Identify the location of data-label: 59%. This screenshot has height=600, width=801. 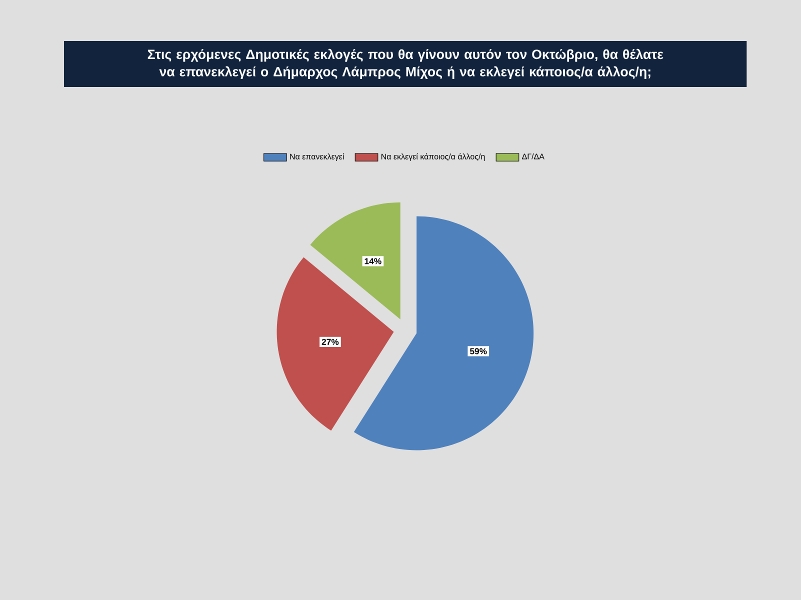
(478, 351).